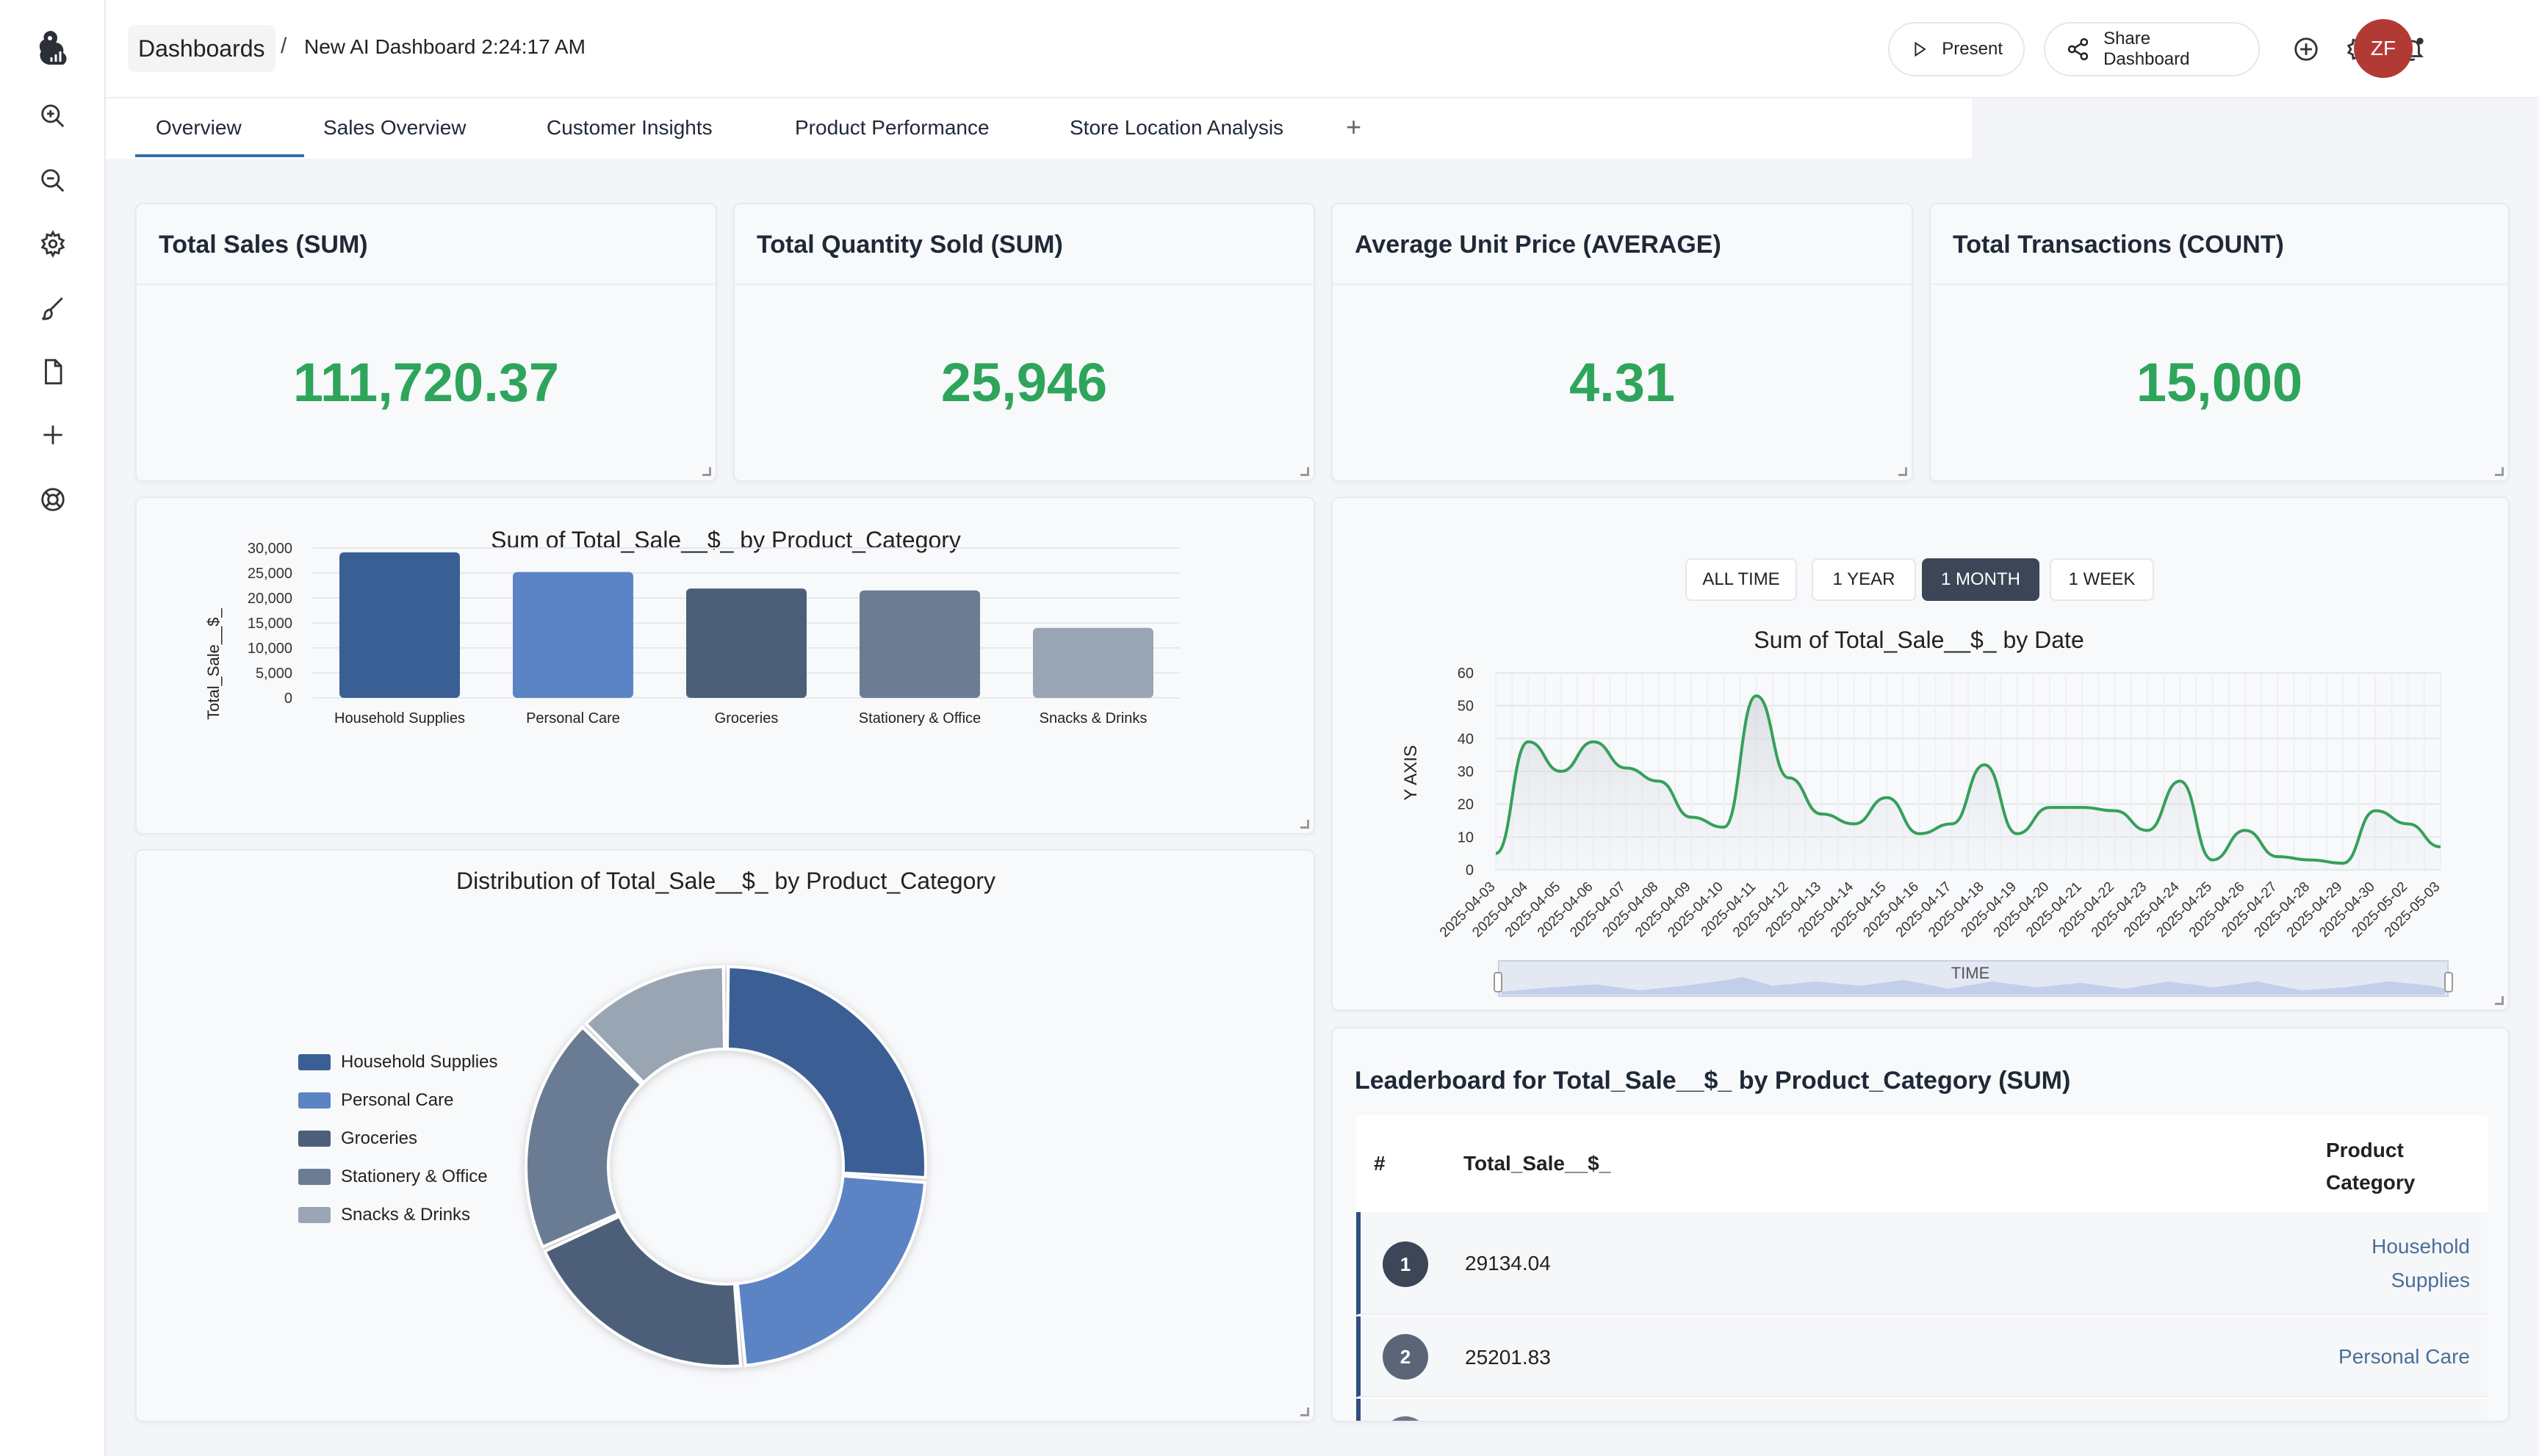 The height and width of the screenshot is (1456, 2539). Describe the element at coordinates (1538, 245) in the screenshot. I see `kpi-title: Average Unit Price (AVERAGE)` at that location.